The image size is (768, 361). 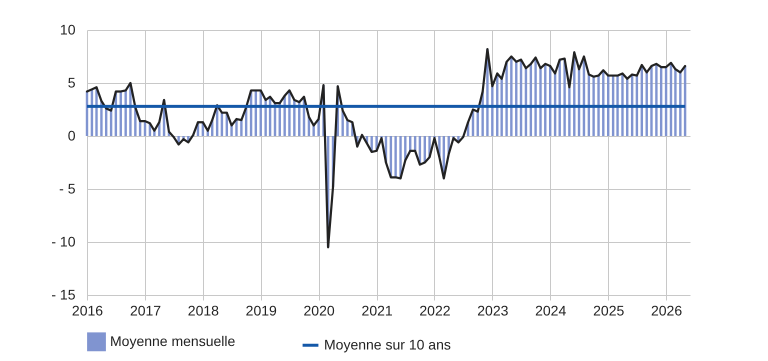 I want to click on x-tick-label: 2023, so click(x=493, y=310).